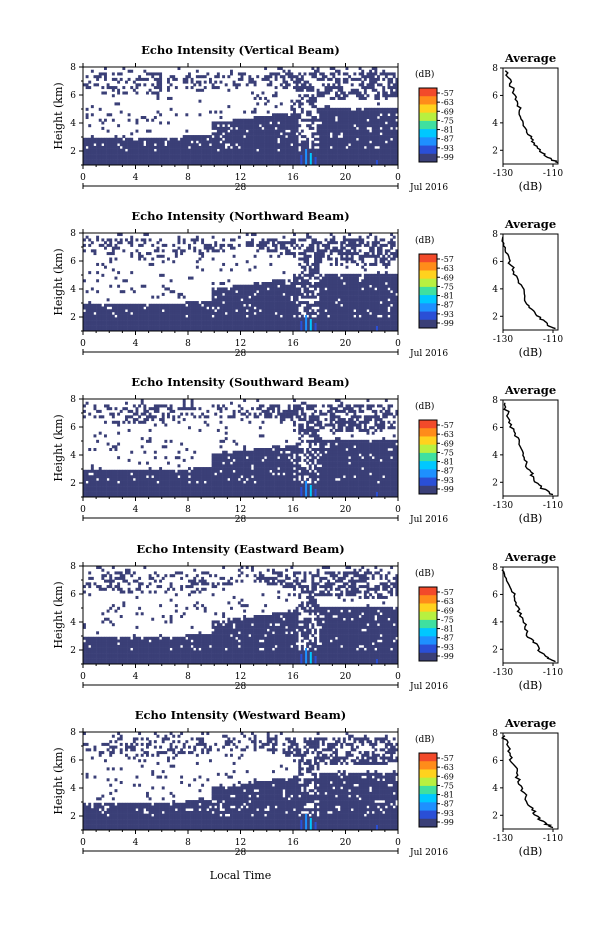  Describe the element at coordinates (447, 296) in the screenshot. I see `colorbar-tick-label: -81` at that location.